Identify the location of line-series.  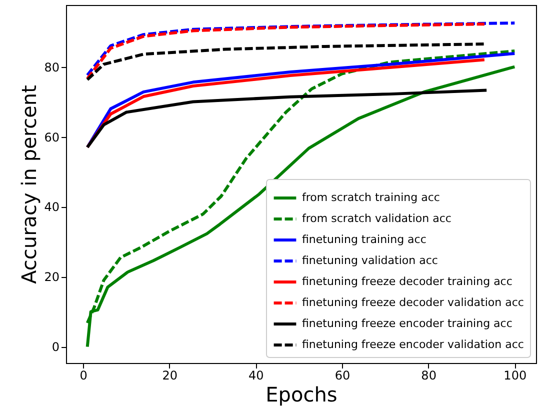
(287, 118).